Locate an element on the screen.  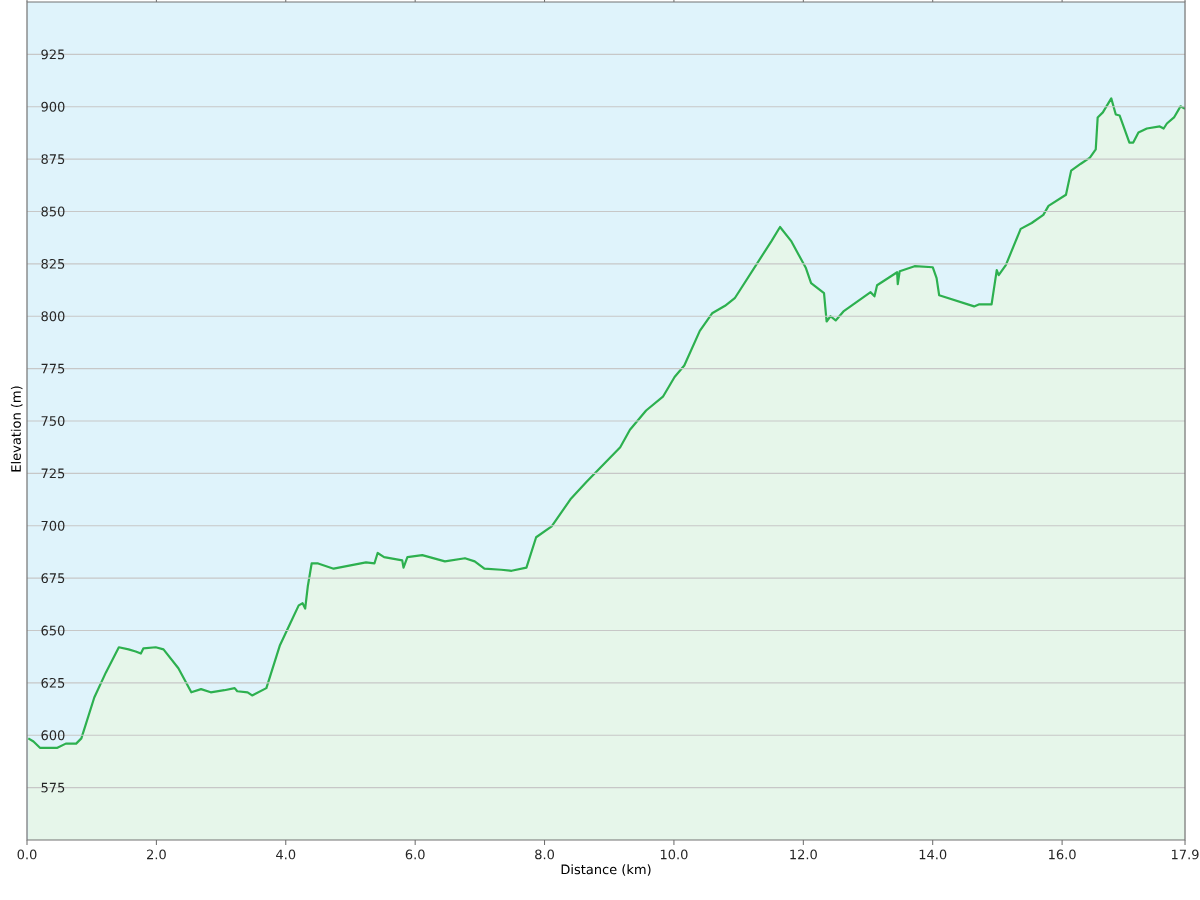
y-tick-label: 850 is located at coordinates (53, 211).